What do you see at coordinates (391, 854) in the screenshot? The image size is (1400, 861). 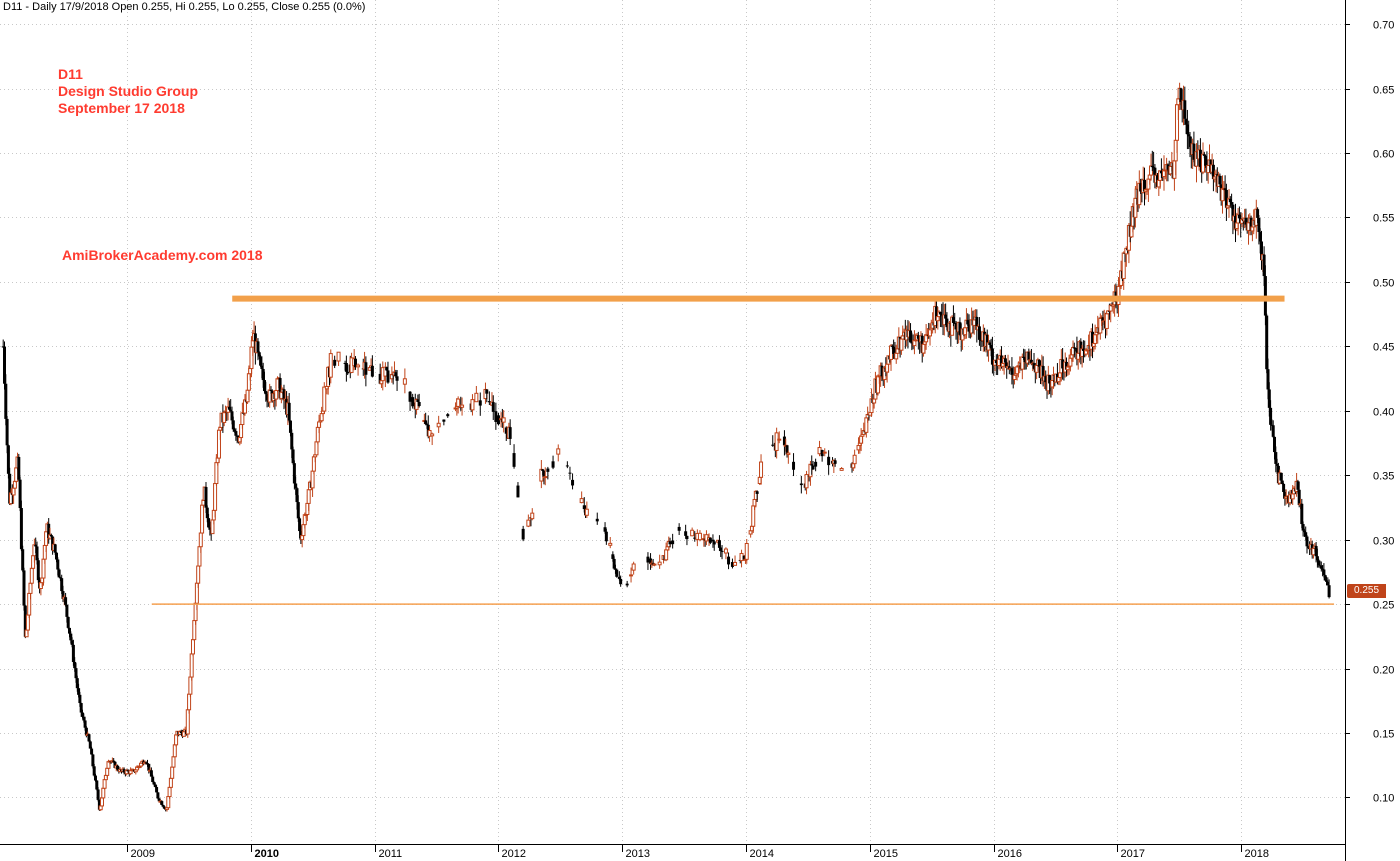 I see `x-tick-label: 2011` at bounding box center [391, 854].